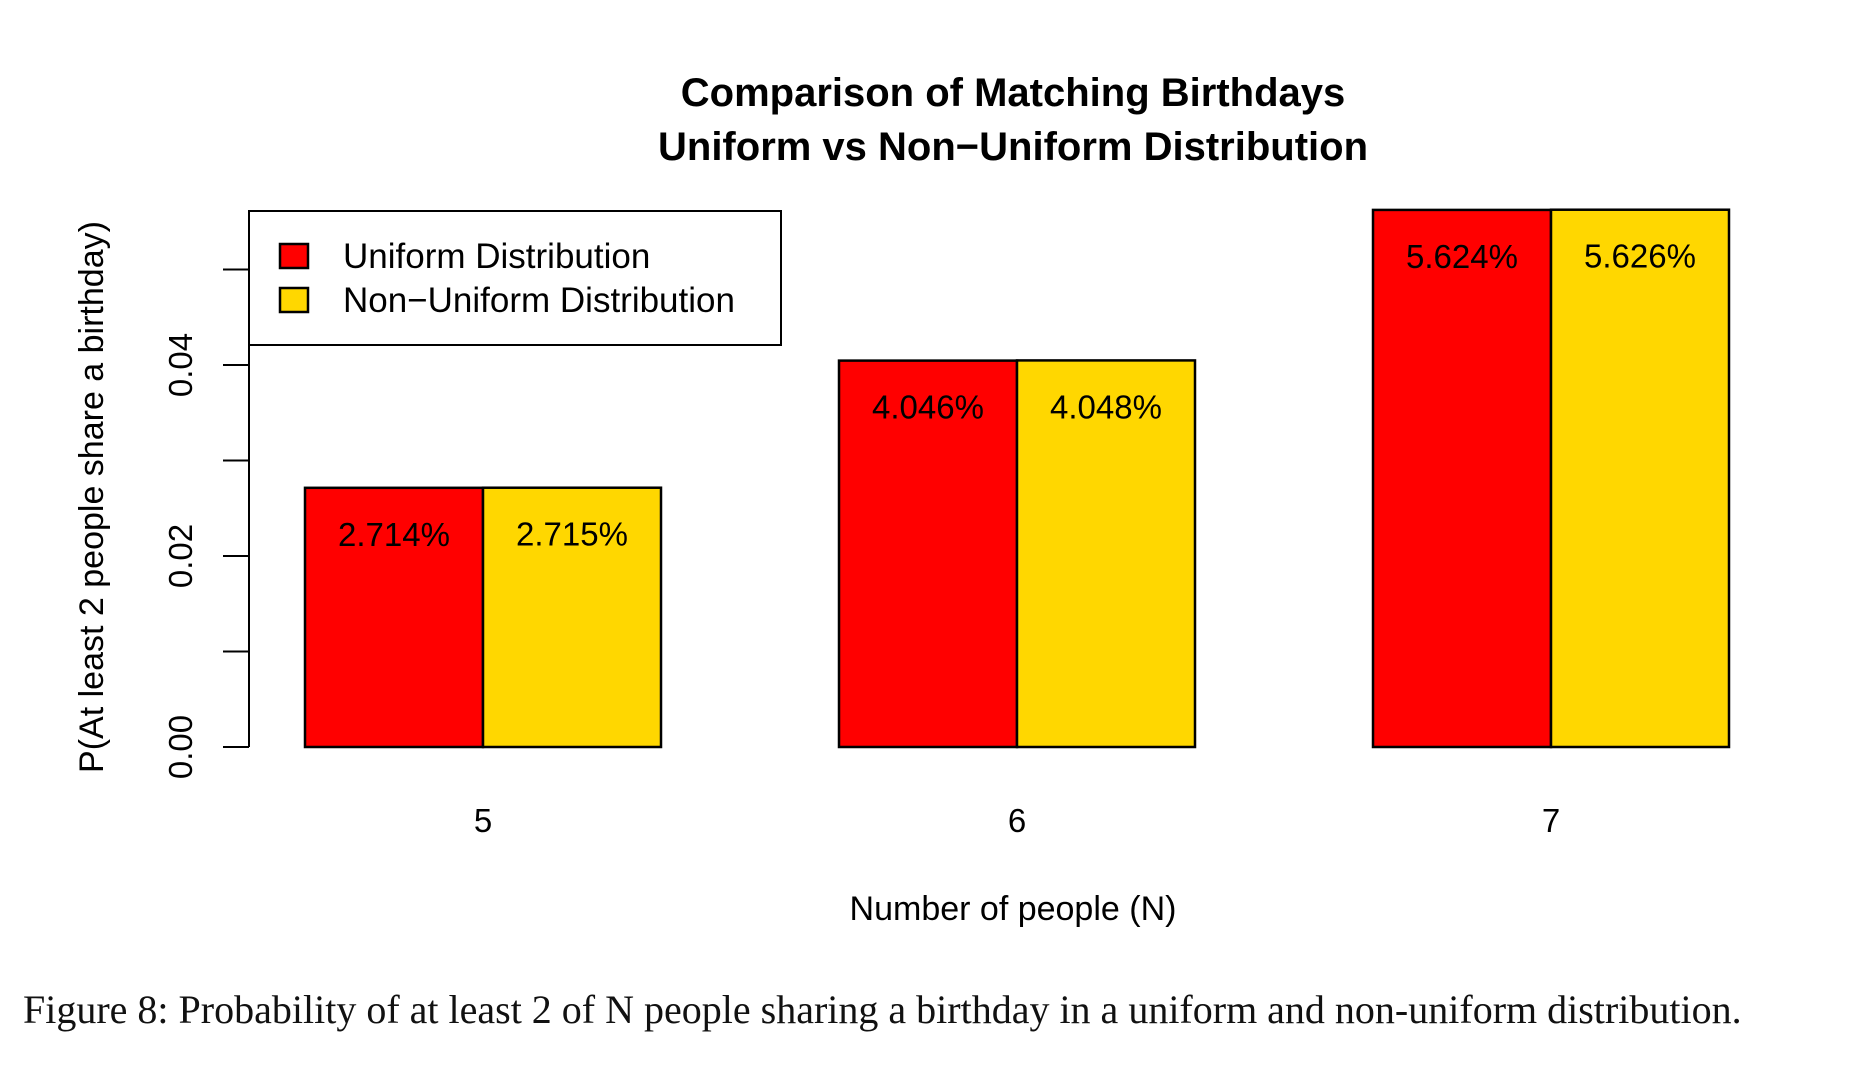 This screenshot has height=1091, width=1853. I want to click on legend-label: Uniform Distribution, so click(496, 256).